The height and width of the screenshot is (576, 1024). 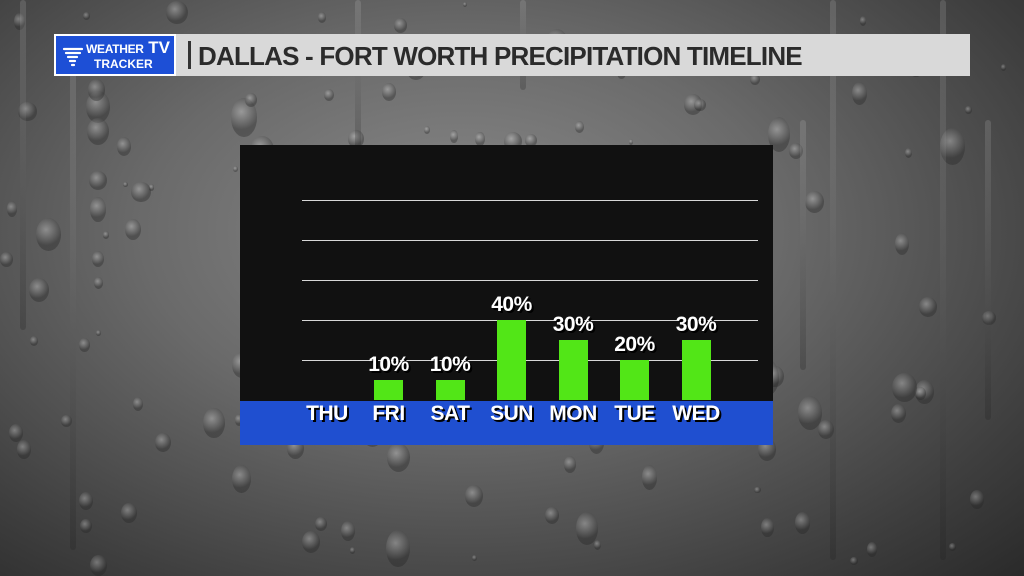 What do you see at coordinates (696, 370) in the screenshot?
I see `bar-wed` at bounding box center [696, 370].